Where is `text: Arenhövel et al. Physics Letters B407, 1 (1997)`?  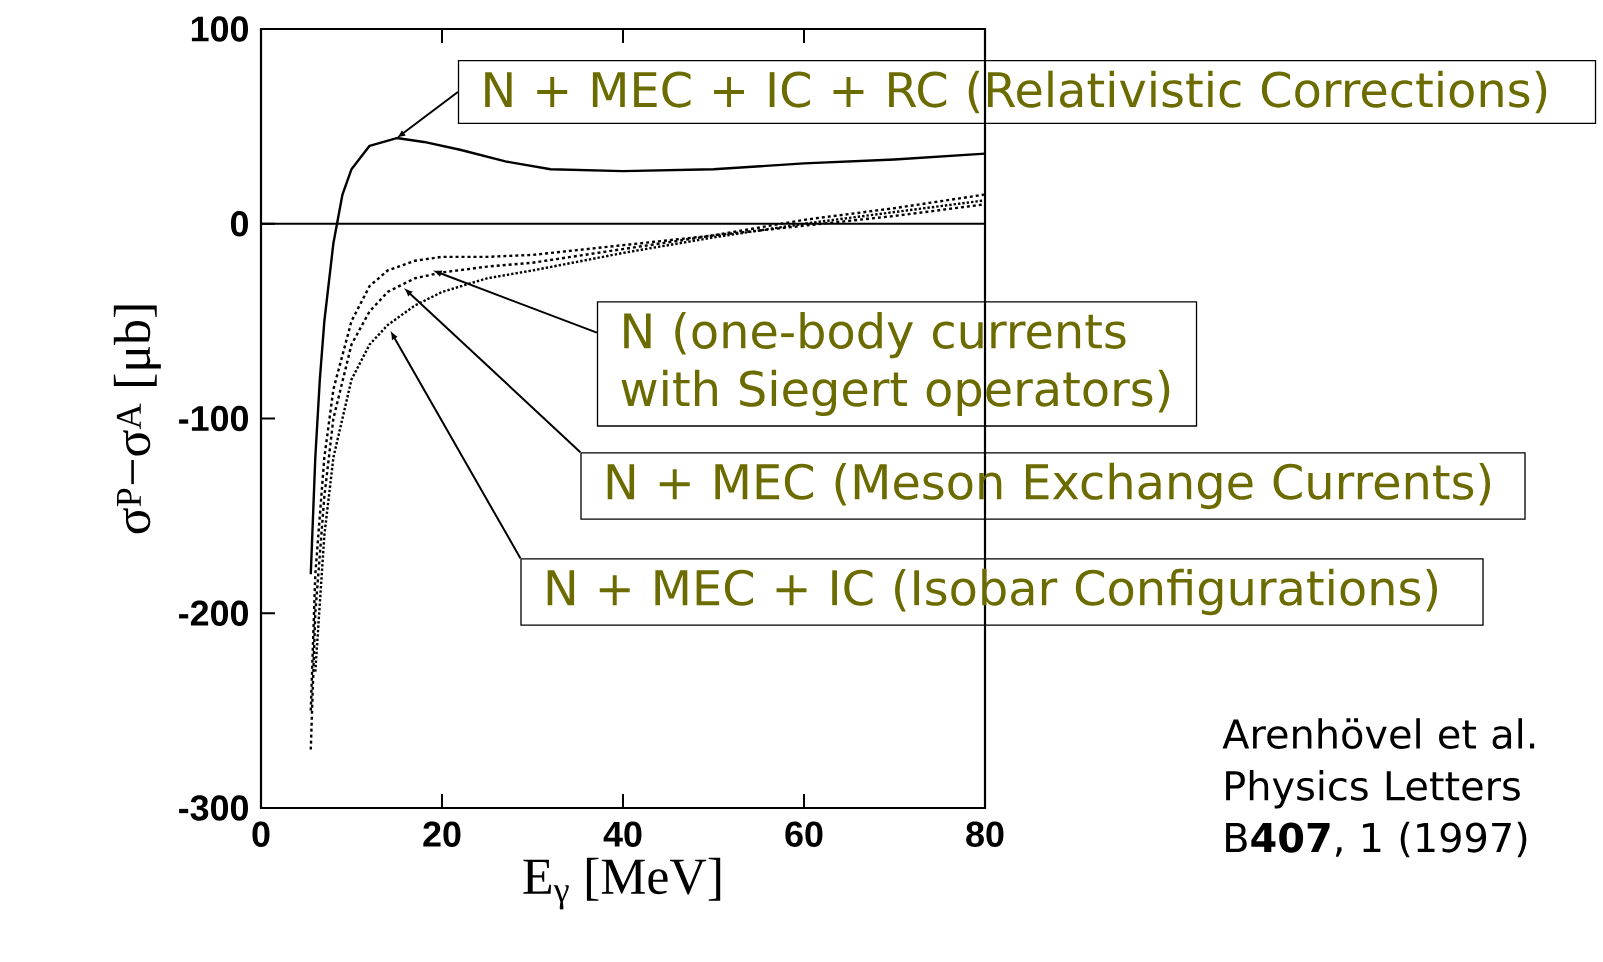
text: Arenhövel et al. Physics Letters B407, 1 (1997) is located at coordinates (1378, 788).